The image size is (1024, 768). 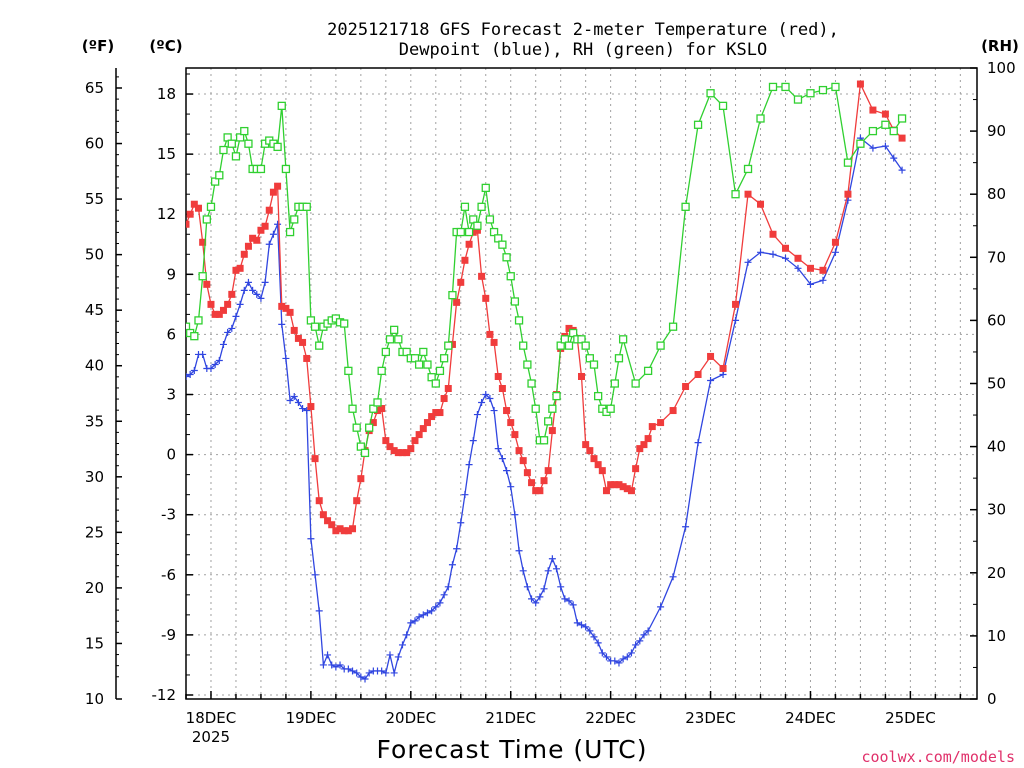 I want to click on fahrenheit-tick-label: 60, so click(x=94, y=144).